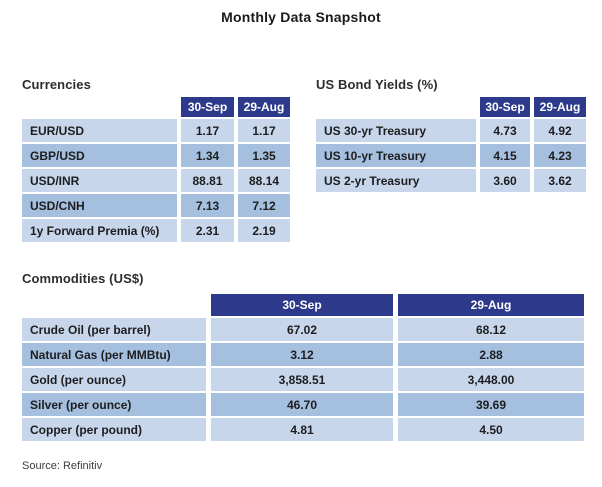 The height and width of the screenshot is (487, 602). Describe the element at coordinates (302, 329) in the screenshot. I see `cell-value: 67.02` at that location.